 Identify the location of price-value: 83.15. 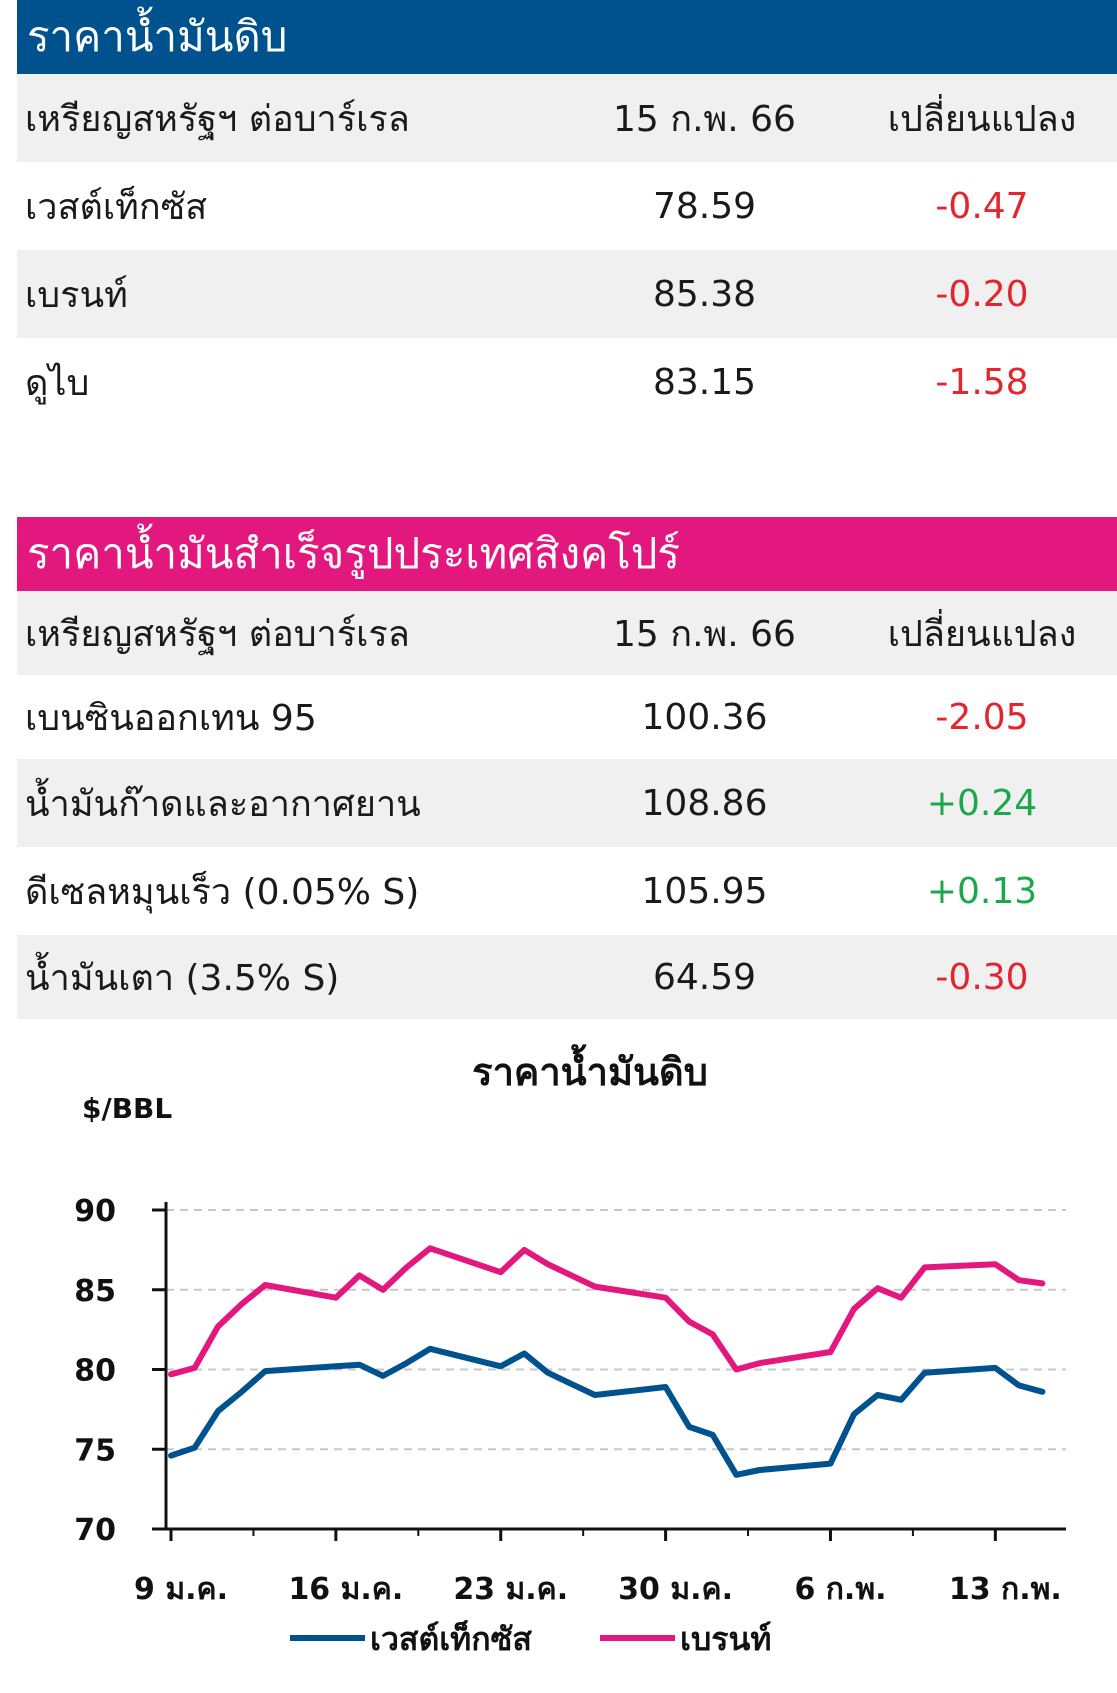
(704, 382).